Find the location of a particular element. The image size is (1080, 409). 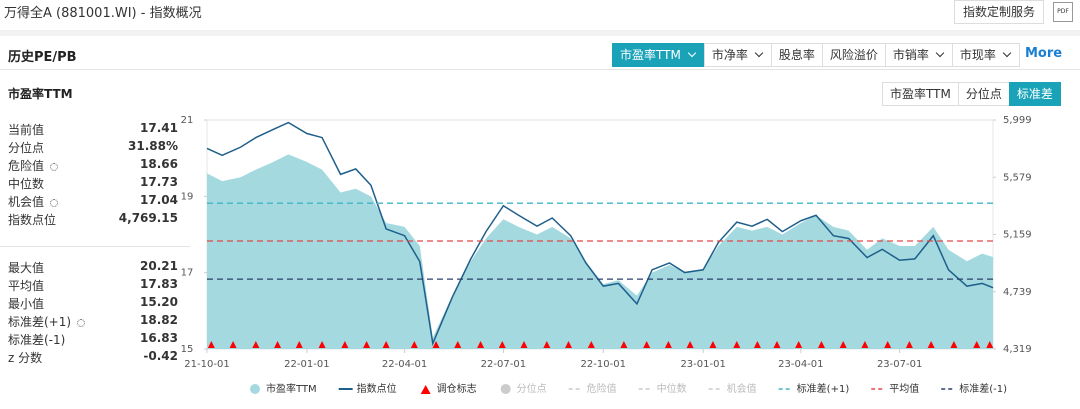

more-link: More is located at coordinates (1044, 53).